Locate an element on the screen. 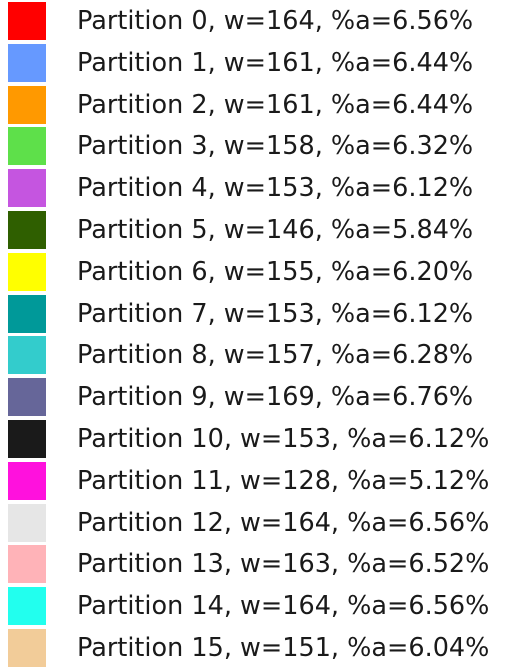  legend-label: Partition 9, w=169, %a=6.76% is located at coordinates (275, 397).